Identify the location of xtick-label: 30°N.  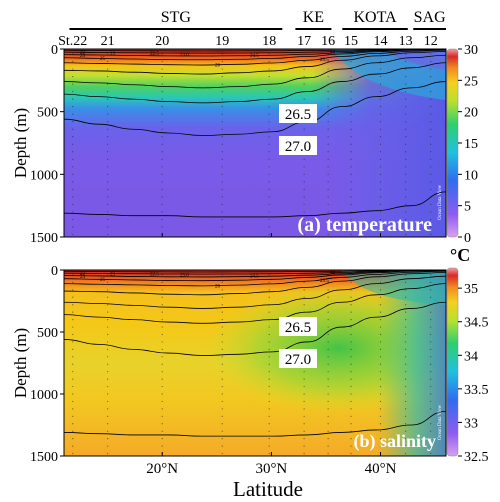
(271, 469).